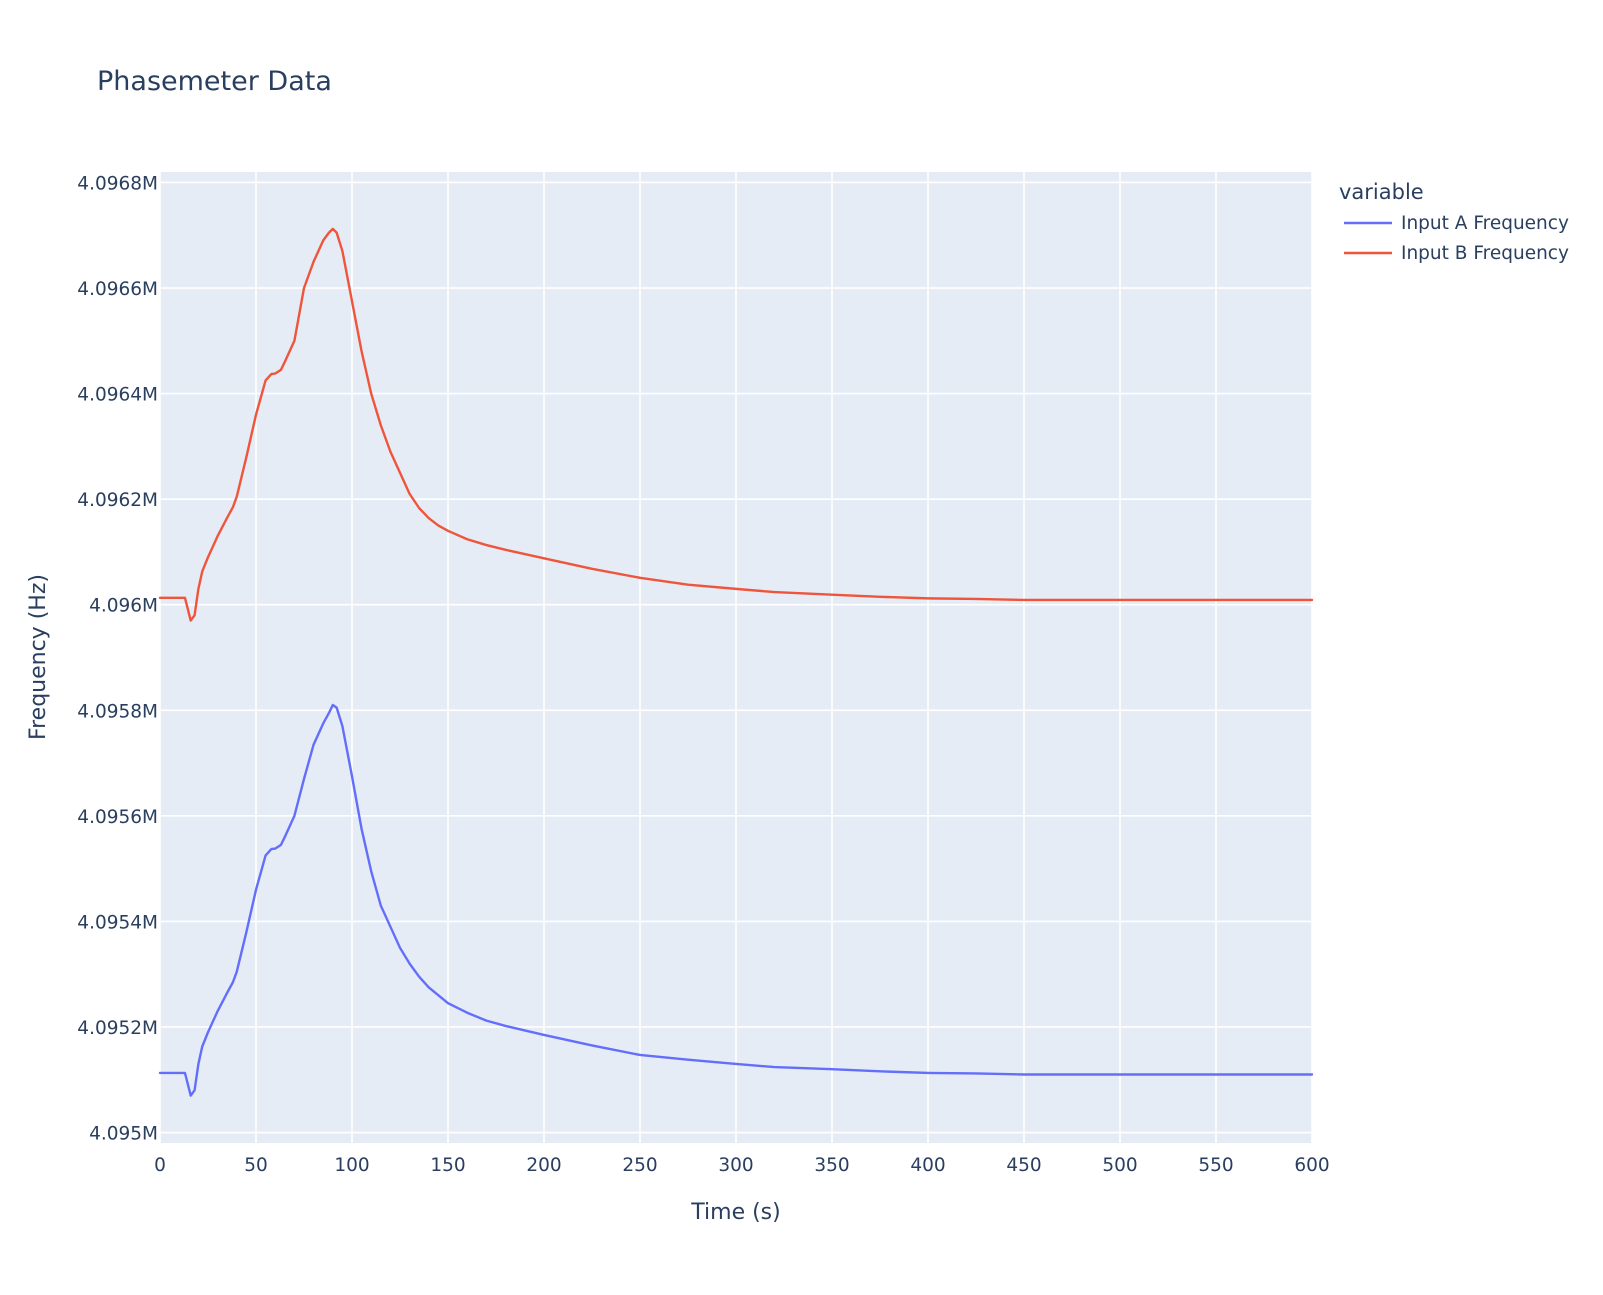 This screenshot has height=1295, width=1603. Describe the element at coordinates (123, 1134) in the screenshot. I see `y-tick-label: 4.095M` at that location.